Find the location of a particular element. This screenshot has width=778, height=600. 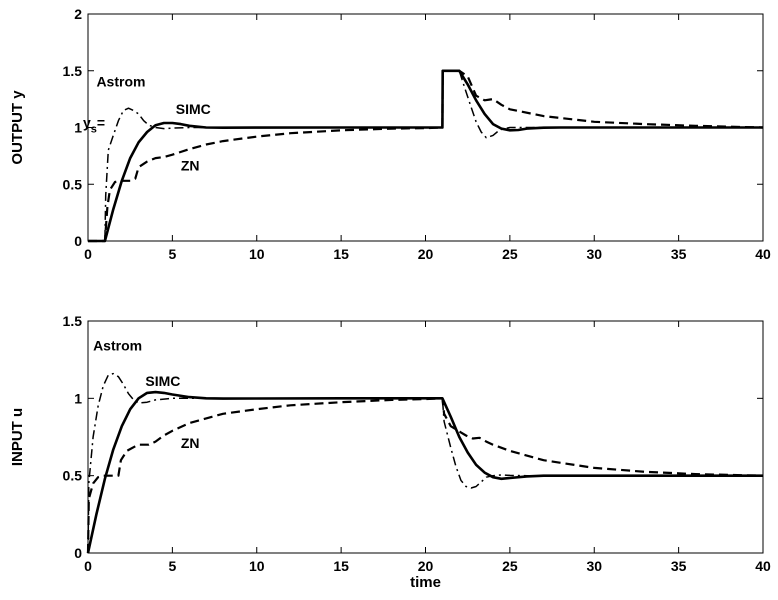

y-axis-label: OUTPUT y is located at coordinates (17, 127).